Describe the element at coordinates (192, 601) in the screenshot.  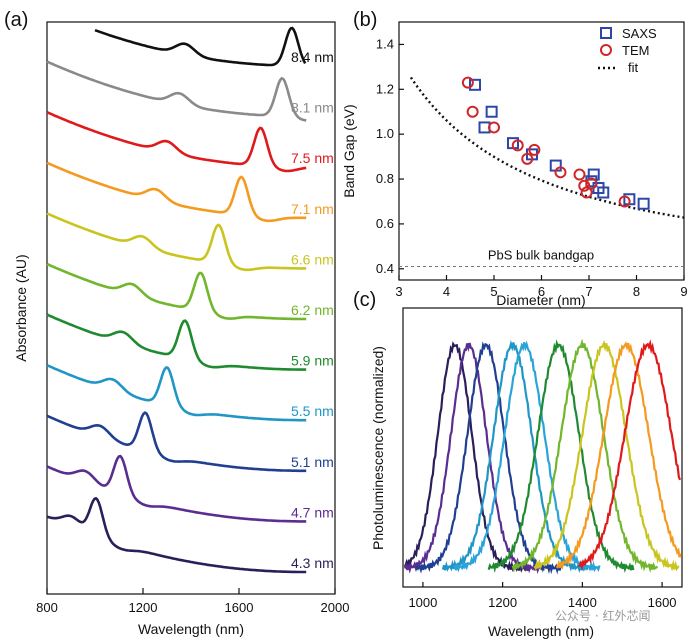
I see `plot-a-xticks: 800 1200 1600 2000` at that location.